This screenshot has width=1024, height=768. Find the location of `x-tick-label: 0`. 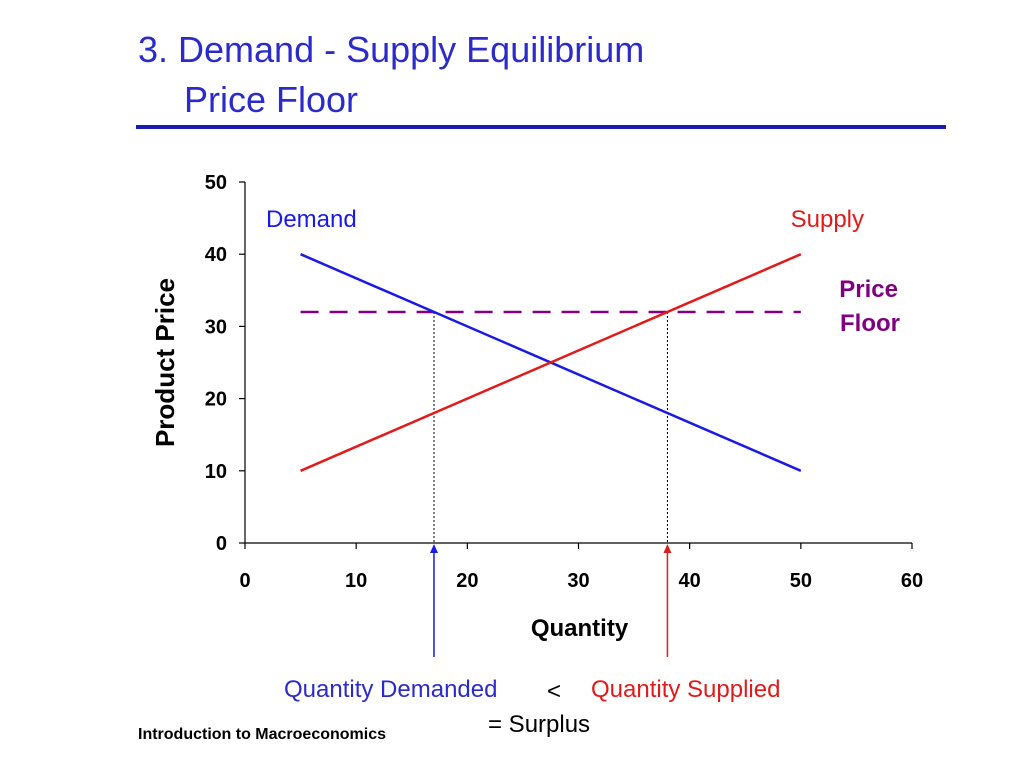

x-tick-label: 0 is located at coordinates (244, 581).